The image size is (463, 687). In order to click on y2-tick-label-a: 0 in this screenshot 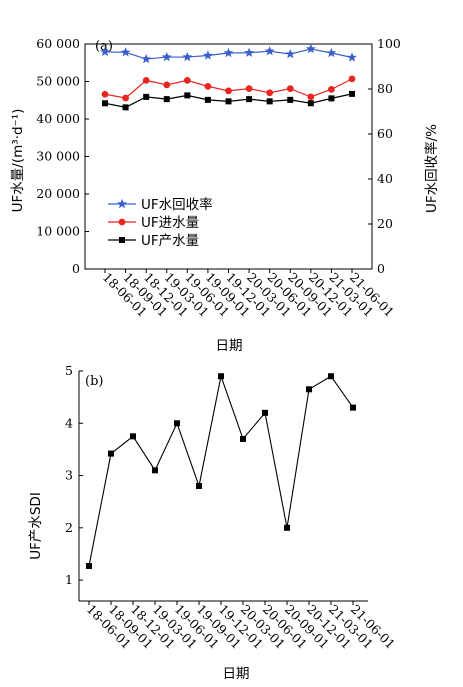, I will do `click(381, 268)`.